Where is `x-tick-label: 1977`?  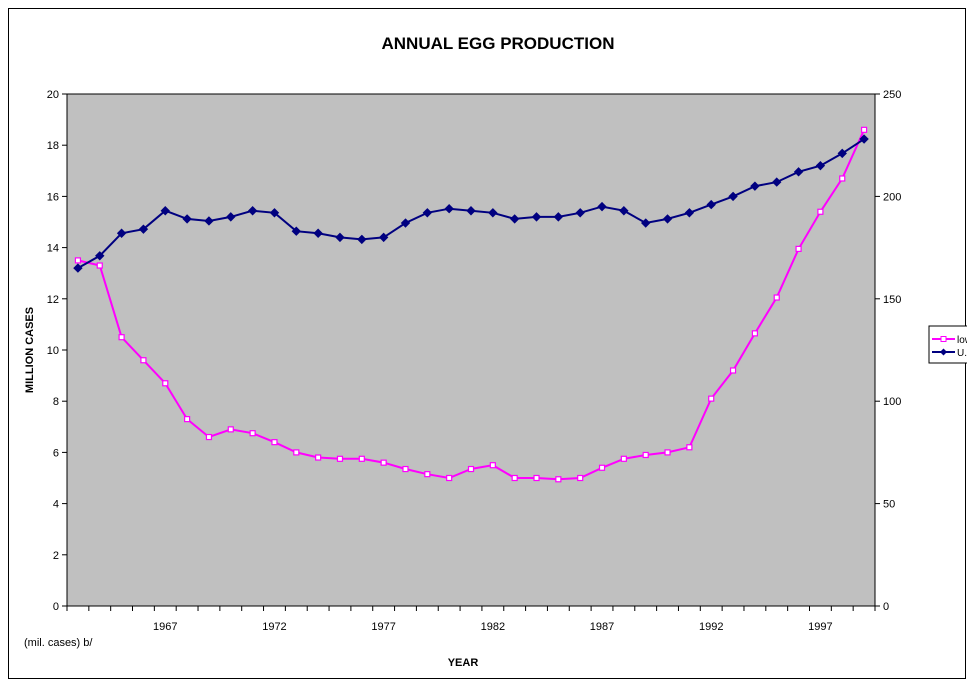
x-tick-label: 1977 is located at coordinates (383, 627).